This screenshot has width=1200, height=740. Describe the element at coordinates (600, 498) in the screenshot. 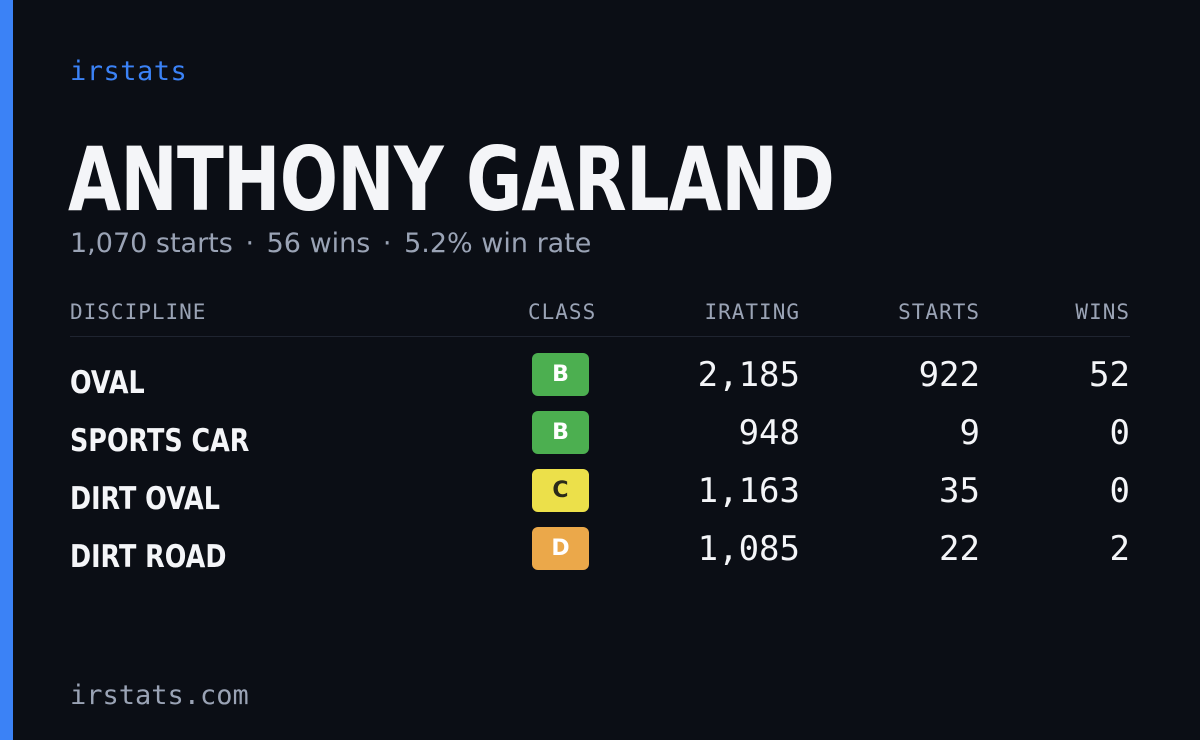

I see `table-row: DIRT OVAL C 1,163 35 0` at that location.